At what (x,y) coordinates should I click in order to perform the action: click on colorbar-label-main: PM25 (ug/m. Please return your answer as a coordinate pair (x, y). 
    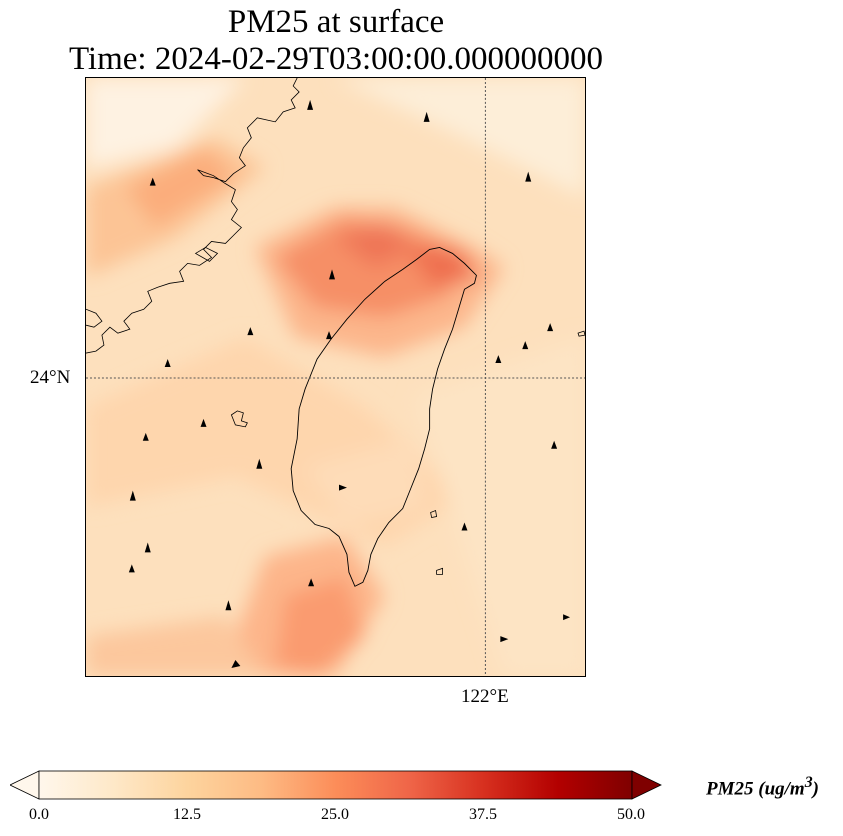
    Looking at the image, I should click on (755, 789).